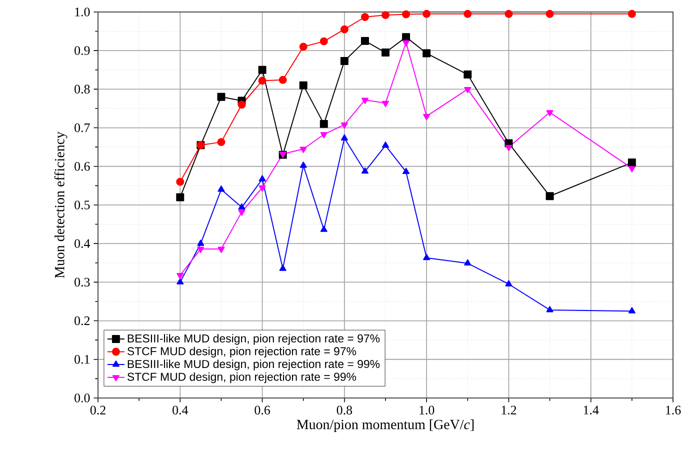  I want to click on x-tick-label: 0.6, so click(262, 410).